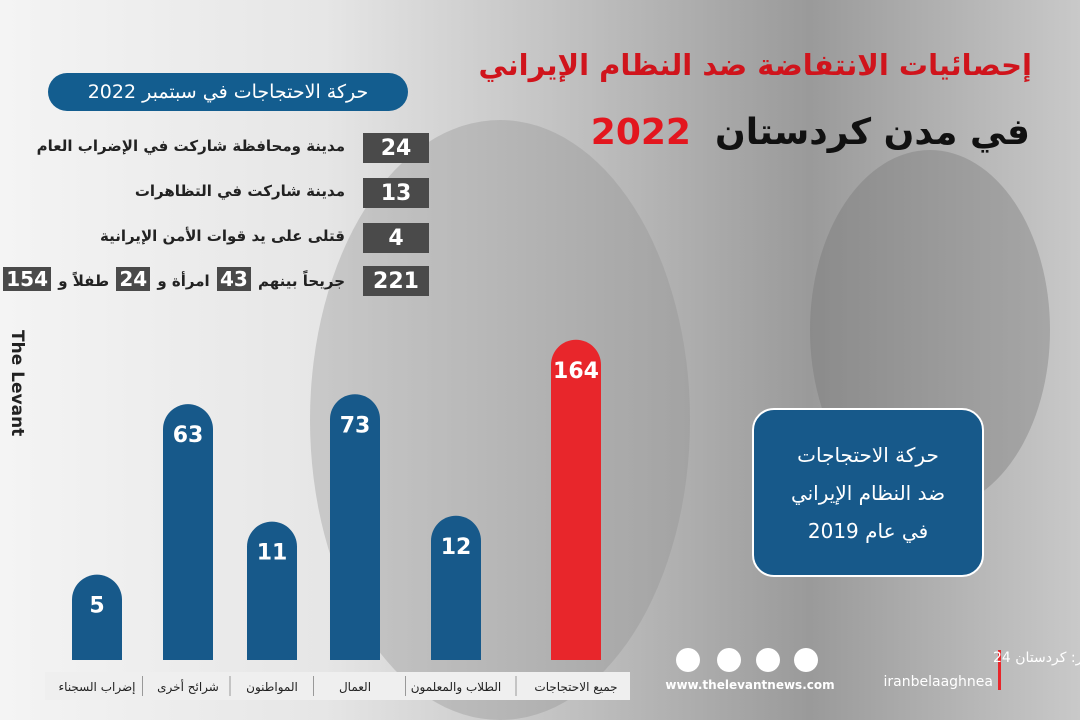 The width and height of the screenshot is (1080, 720). I want to click on x-tick-label: إضراب السجناء, so click(97, 687).